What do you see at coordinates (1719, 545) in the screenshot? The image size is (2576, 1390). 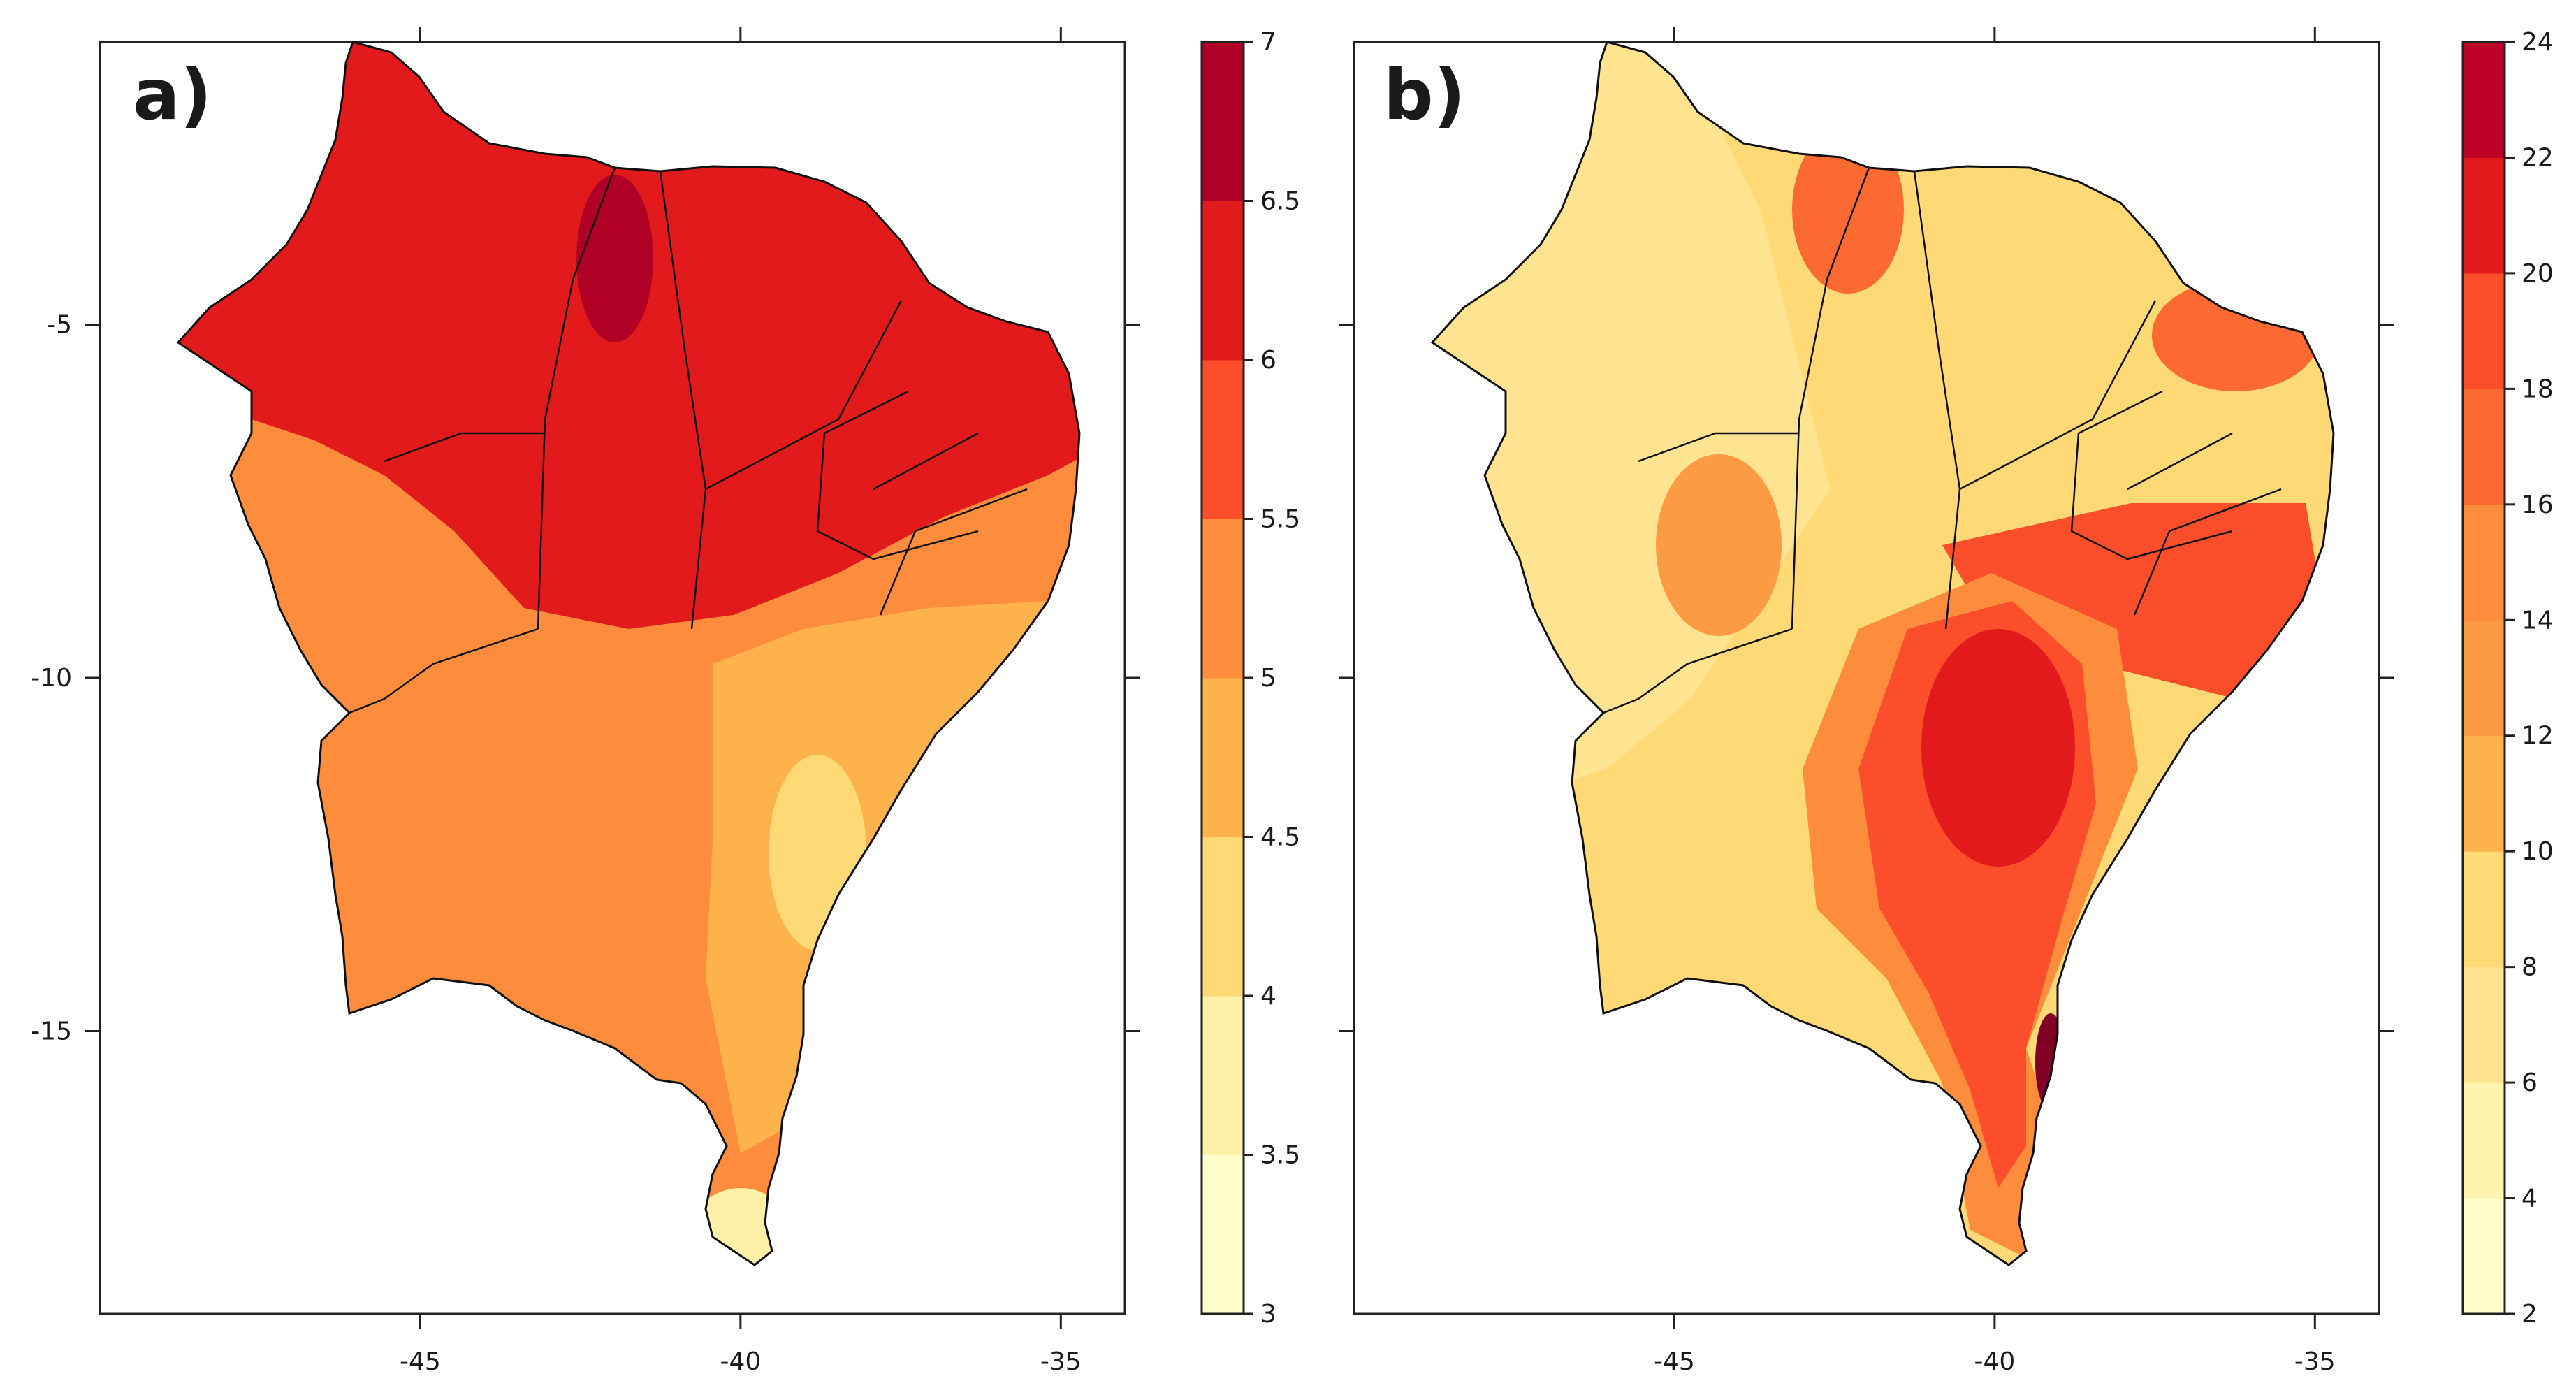 I see `contour-region-b-west` at bounding box center [1719, 545].